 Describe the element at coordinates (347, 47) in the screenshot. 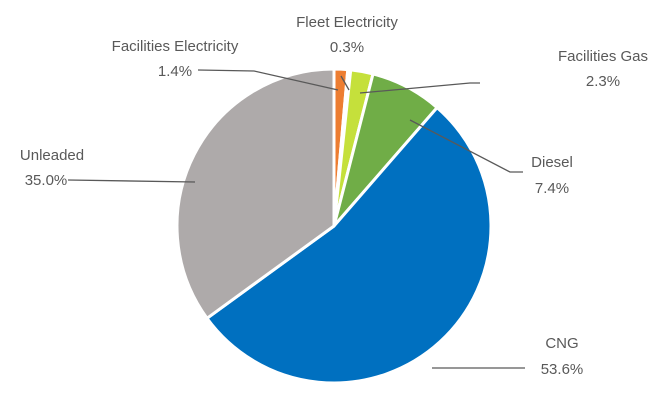

I see `label-fleet-electricity-value: 0.3%` at that location.